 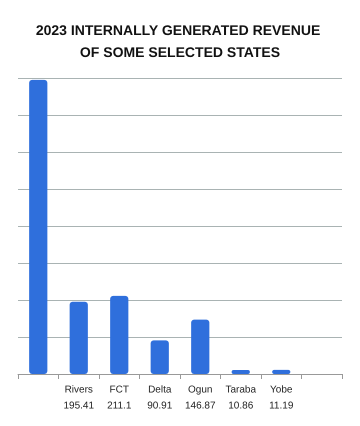 I want to click on x-tick-label: Yobe, so click(x=281, y=390).